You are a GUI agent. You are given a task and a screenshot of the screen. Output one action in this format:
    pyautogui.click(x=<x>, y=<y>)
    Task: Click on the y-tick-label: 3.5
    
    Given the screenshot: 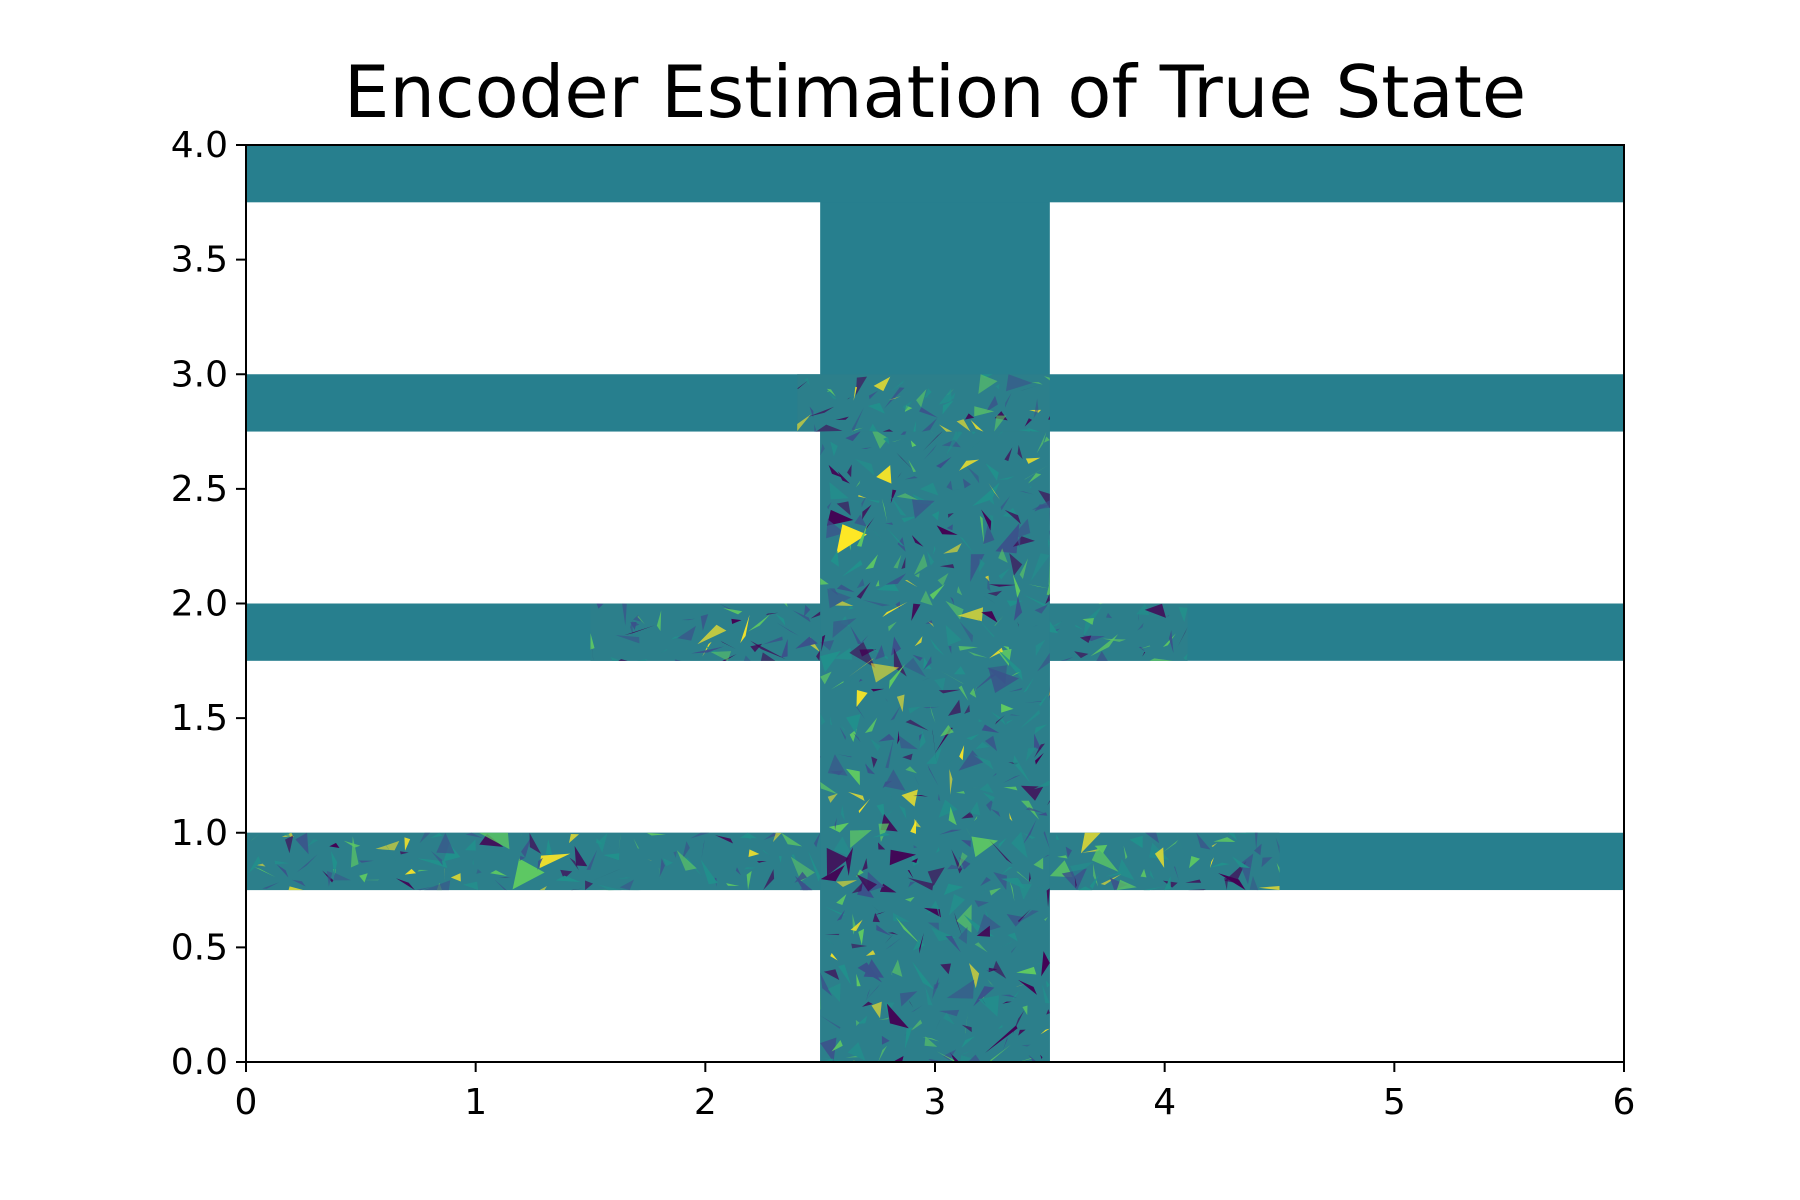 What is the action you would take?
    pyautogui.click(x=199, y=260)
    